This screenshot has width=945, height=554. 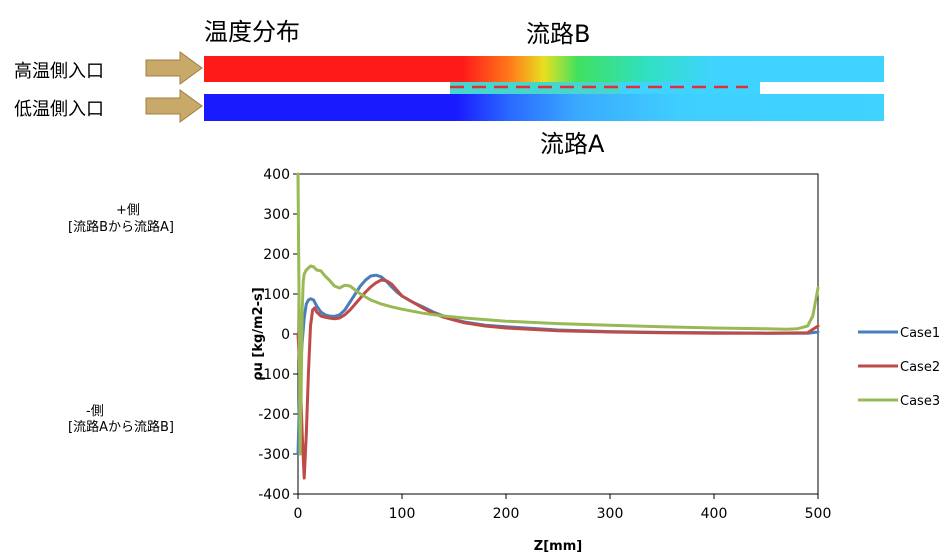 What do you see at coordinates (610, 514) in the screenshot?
I see `x-tick-label: 300` at bounding box center [610, 514].